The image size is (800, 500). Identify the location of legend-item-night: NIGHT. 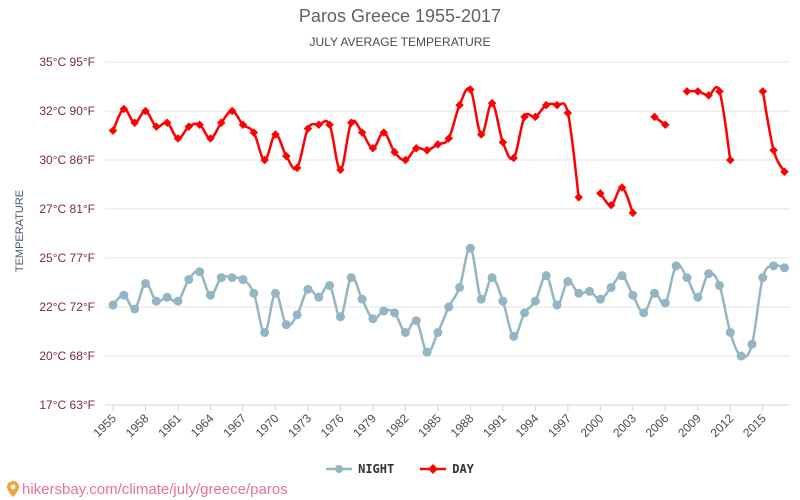
(360, 469).